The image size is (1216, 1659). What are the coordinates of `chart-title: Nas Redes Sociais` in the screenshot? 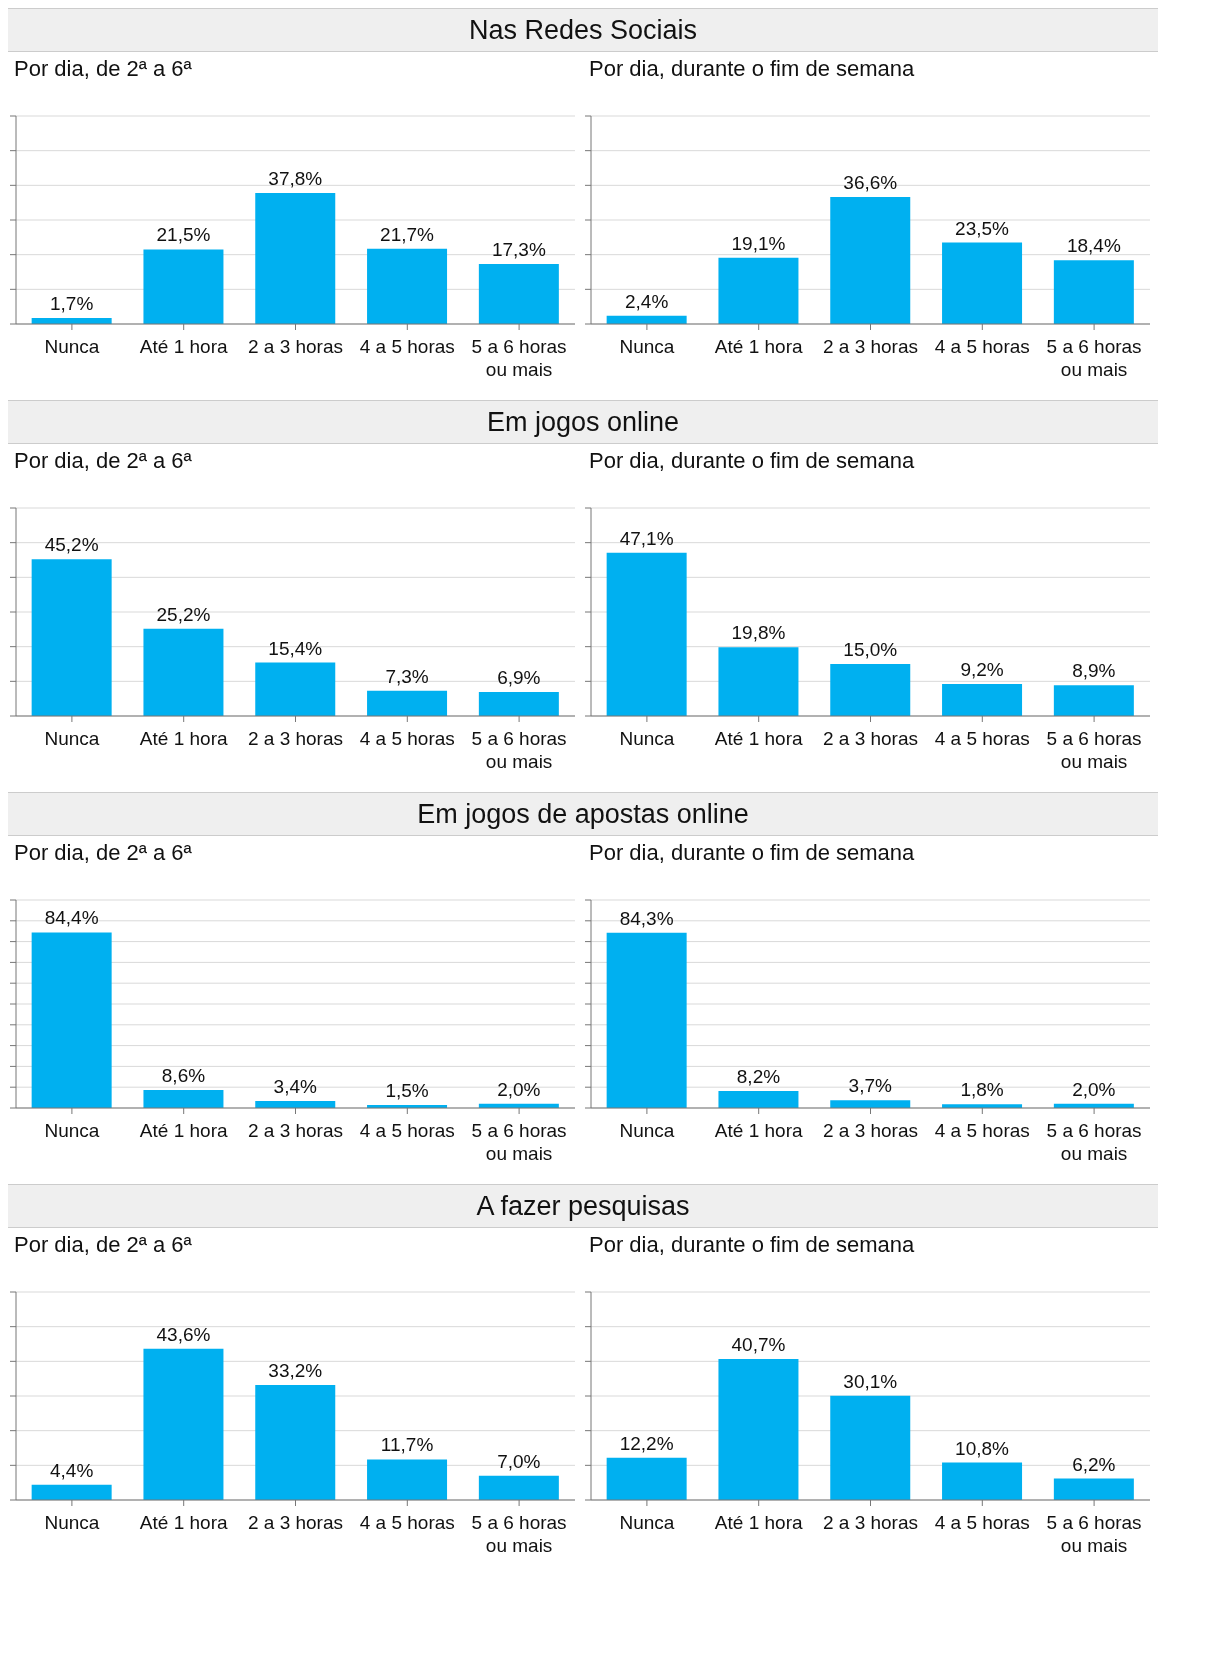 It's located at (583, 30).